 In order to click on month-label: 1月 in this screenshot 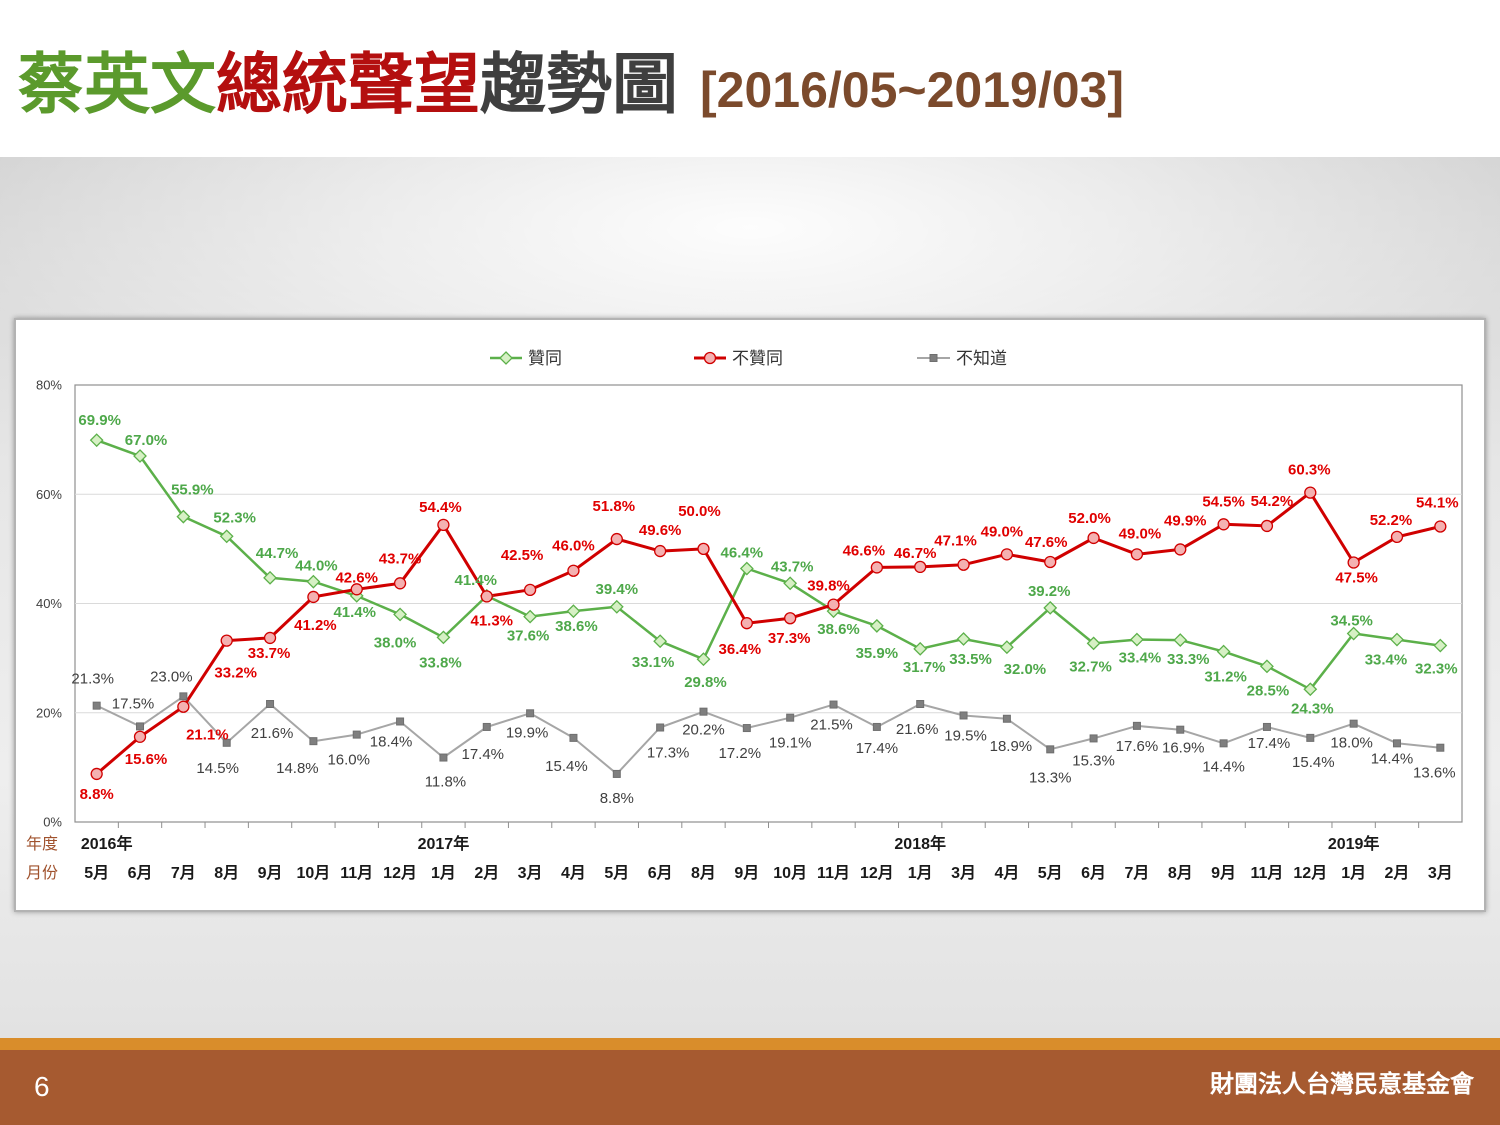, I will do `click(443, 873)`.